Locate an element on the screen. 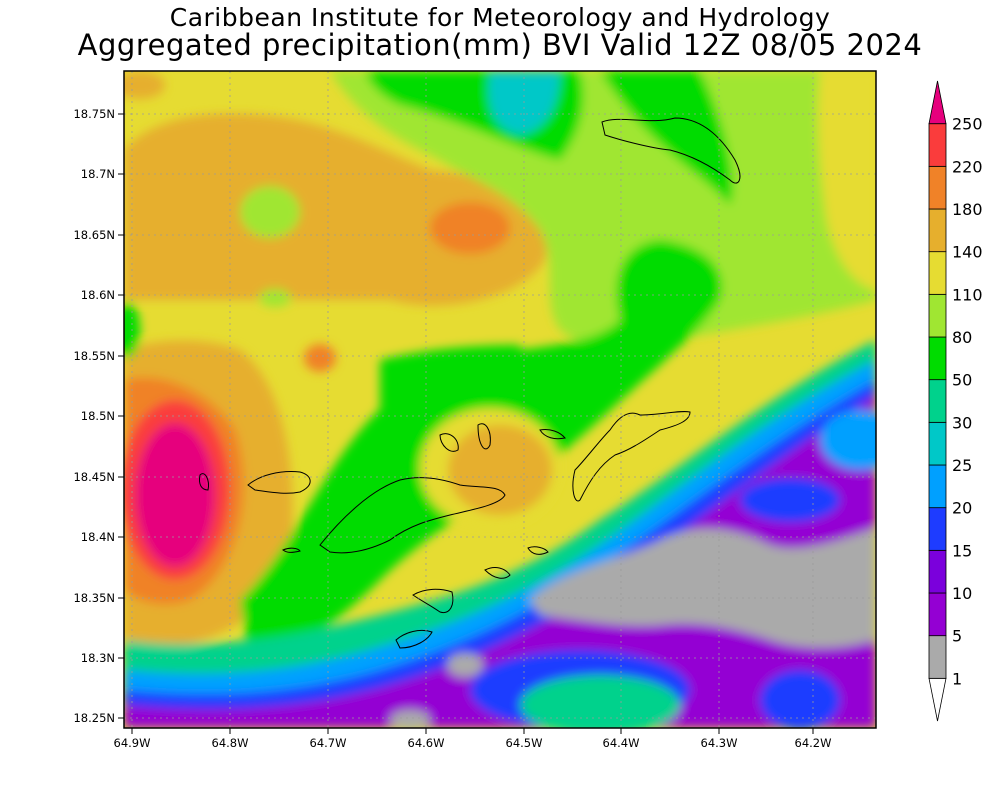  lat-tick-label: 18.35N is located at coordinates (94, 598).